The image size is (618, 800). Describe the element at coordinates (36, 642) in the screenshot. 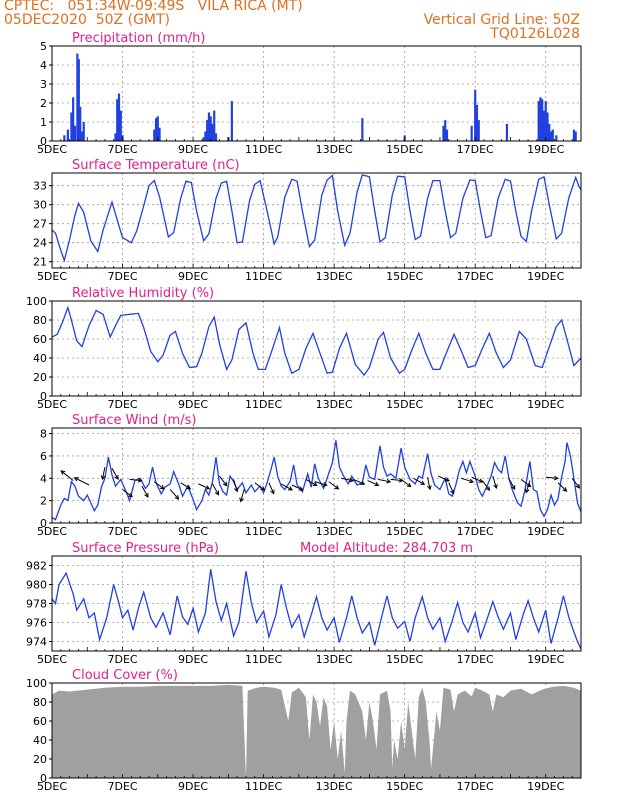

I see `y-tick-label: 974` at that location.